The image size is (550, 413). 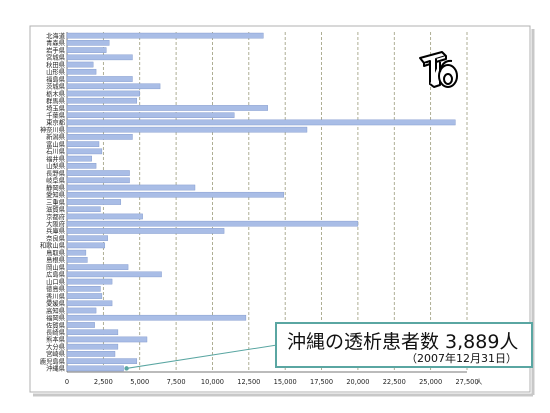 I want to click on y-tick-label: 岡山県, so click(x=56, y=266).